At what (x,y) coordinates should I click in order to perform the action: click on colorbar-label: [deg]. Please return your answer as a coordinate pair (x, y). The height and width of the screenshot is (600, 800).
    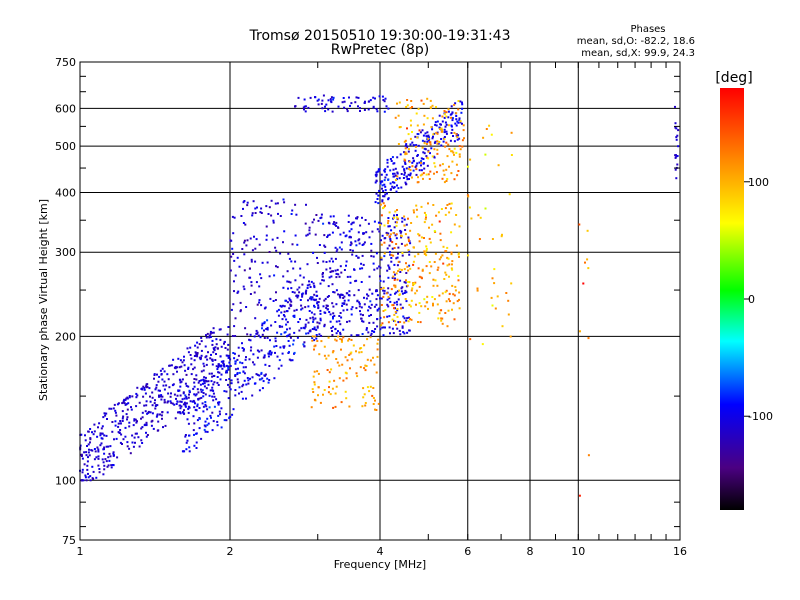
    Looking at the image, I should click on (733, 78).